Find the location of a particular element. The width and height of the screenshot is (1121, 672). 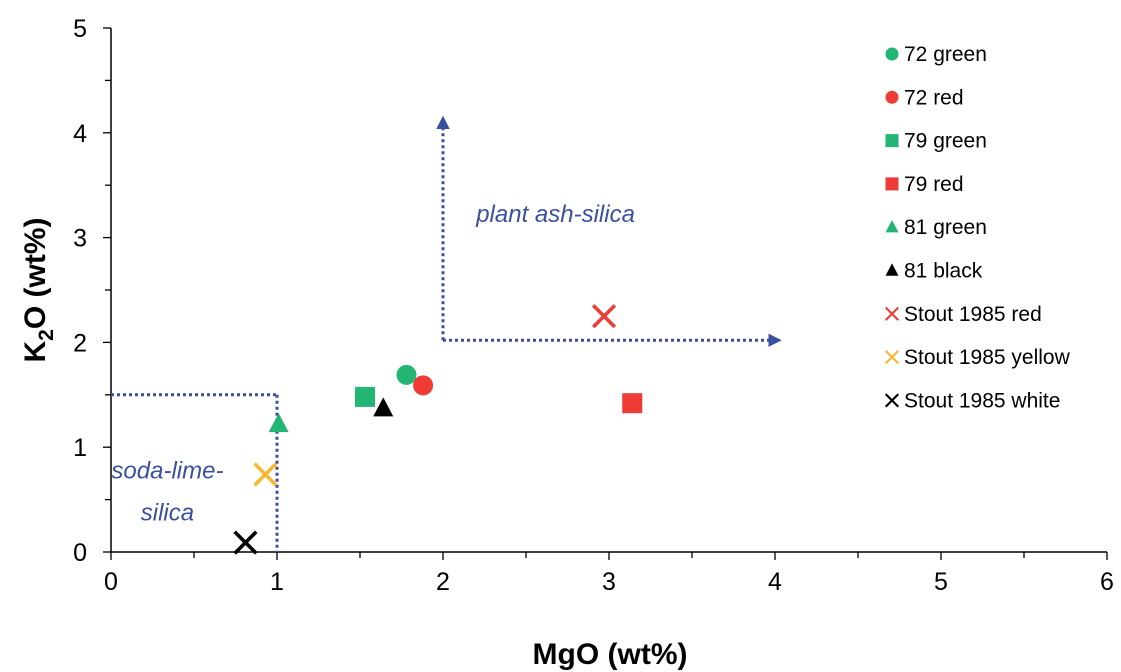

y-tick-label: 5 is located at coordinates (80, 29).